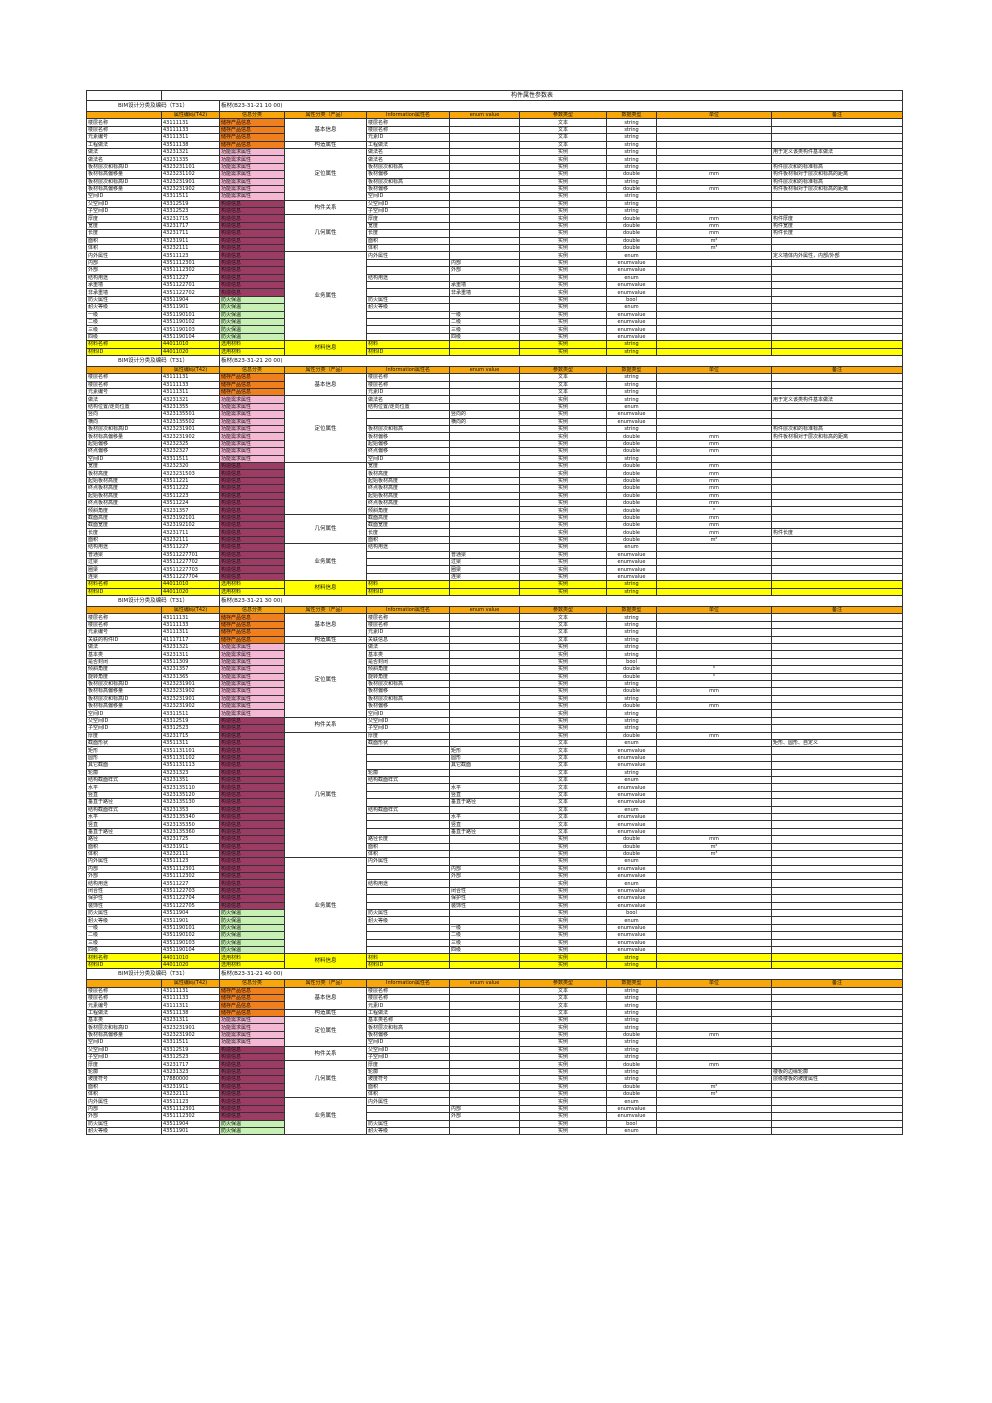  Describe the element at coordinates (252, 920) in the screenshot. I see `info-category: 防火保温` at that location.